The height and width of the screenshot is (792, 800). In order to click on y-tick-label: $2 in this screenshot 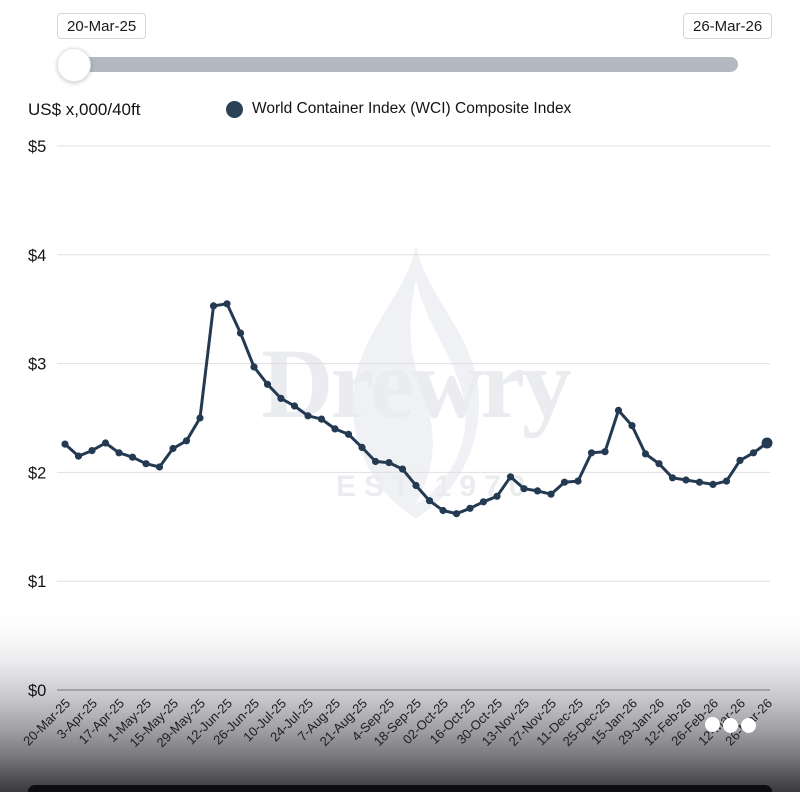, I will do `click(37, 473)`.